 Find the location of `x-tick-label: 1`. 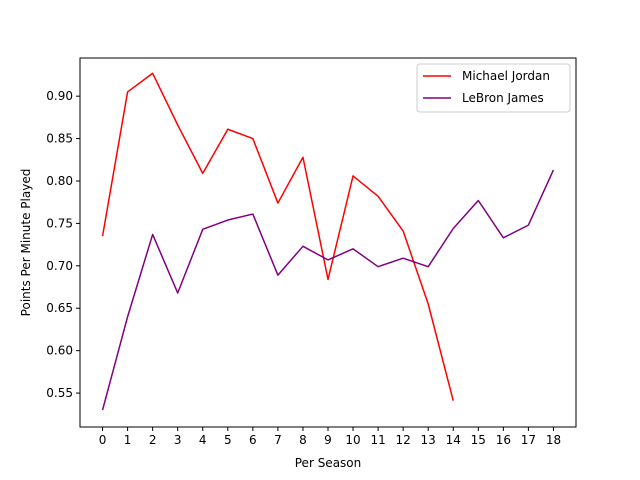

x-tick-label: 1 is located at coordinates (128, 440).